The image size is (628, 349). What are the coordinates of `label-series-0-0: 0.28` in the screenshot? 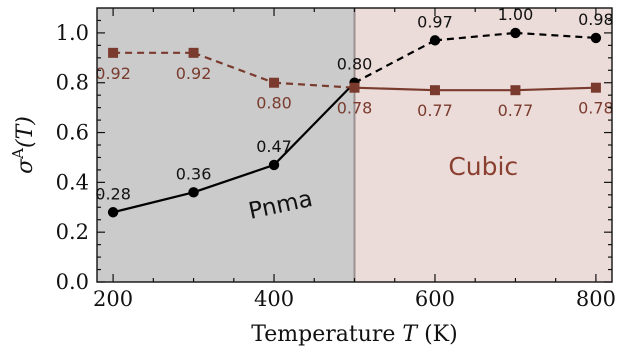 It's located at (113, 193).